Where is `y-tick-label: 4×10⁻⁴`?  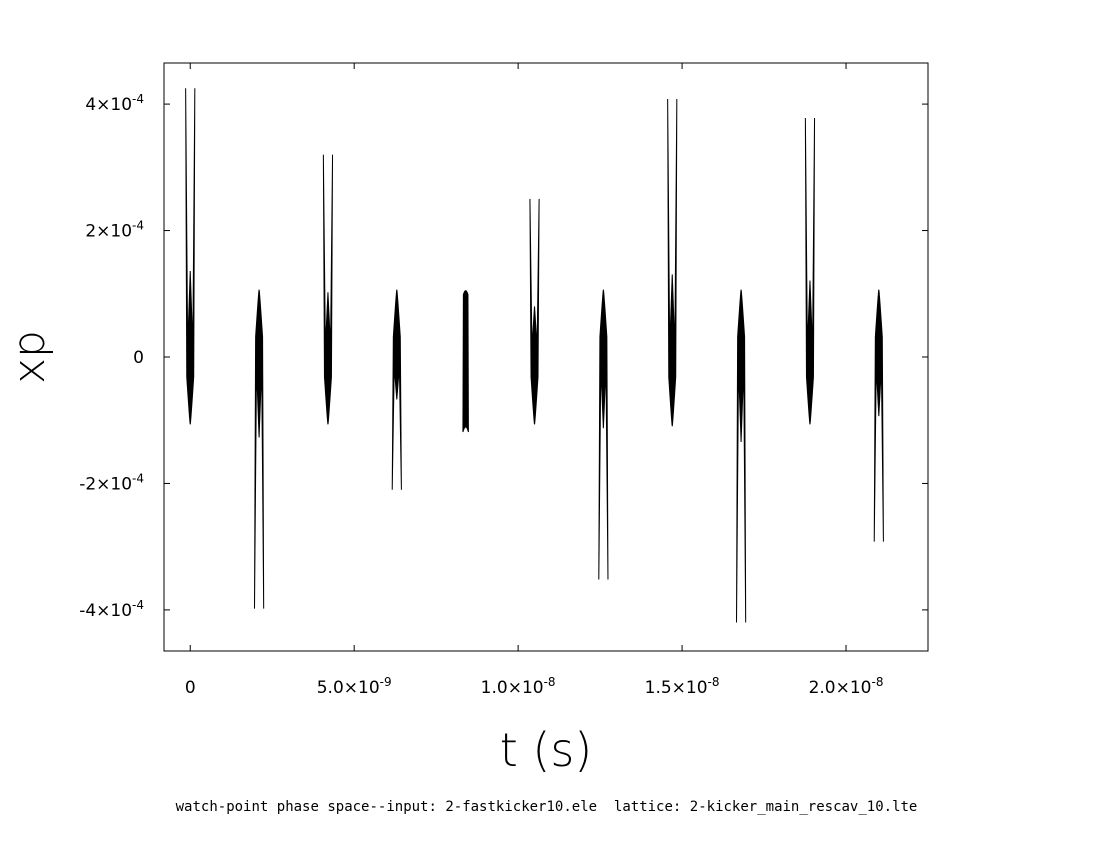
y-tick-label: 4×10⁻⁴ is located at coordinates (114, 103).